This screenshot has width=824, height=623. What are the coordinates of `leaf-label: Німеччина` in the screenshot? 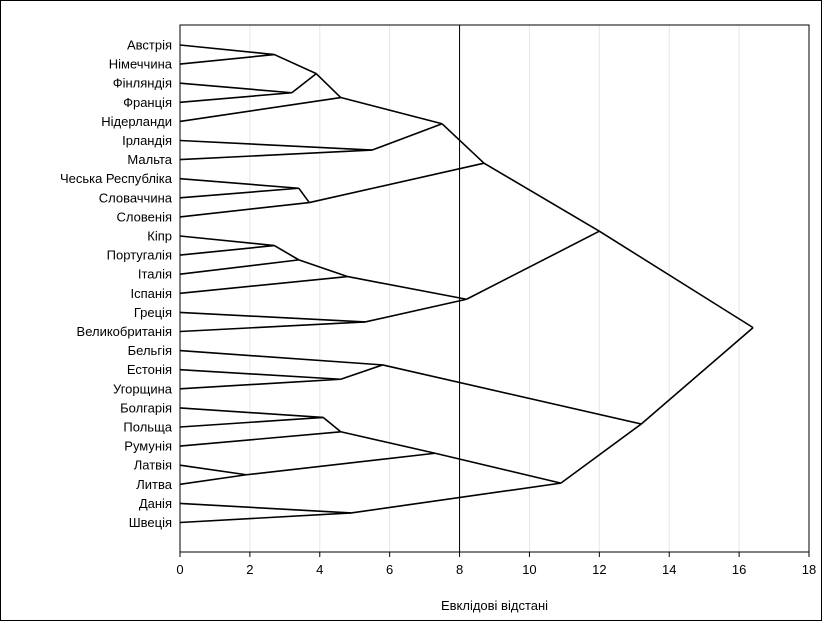 It's located at (141, 64).